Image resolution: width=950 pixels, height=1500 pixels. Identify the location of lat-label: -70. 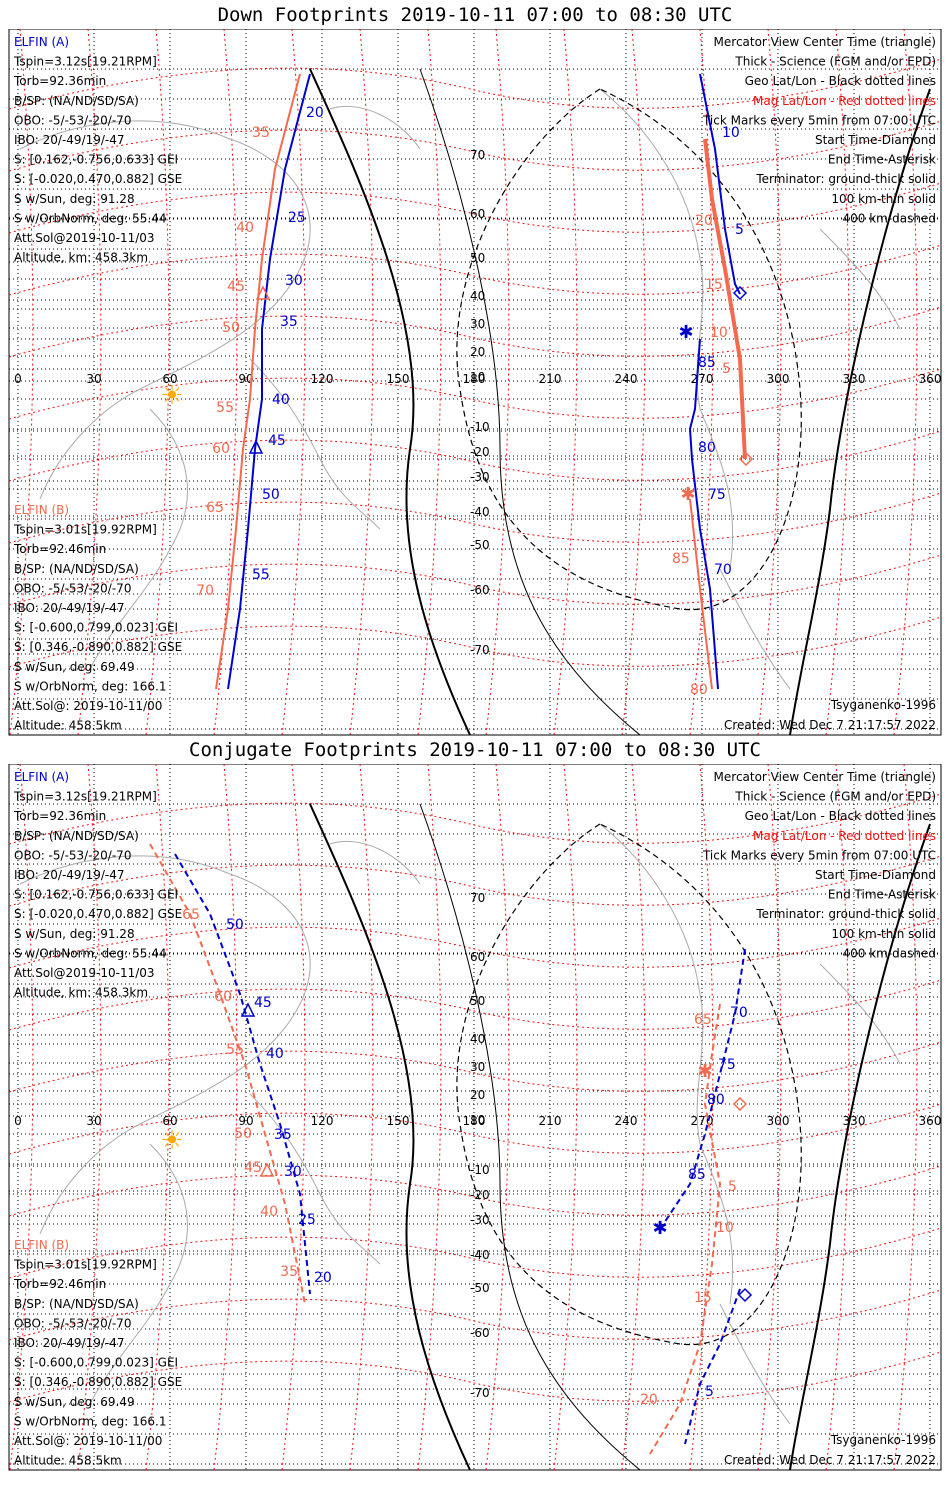
(480, 650).